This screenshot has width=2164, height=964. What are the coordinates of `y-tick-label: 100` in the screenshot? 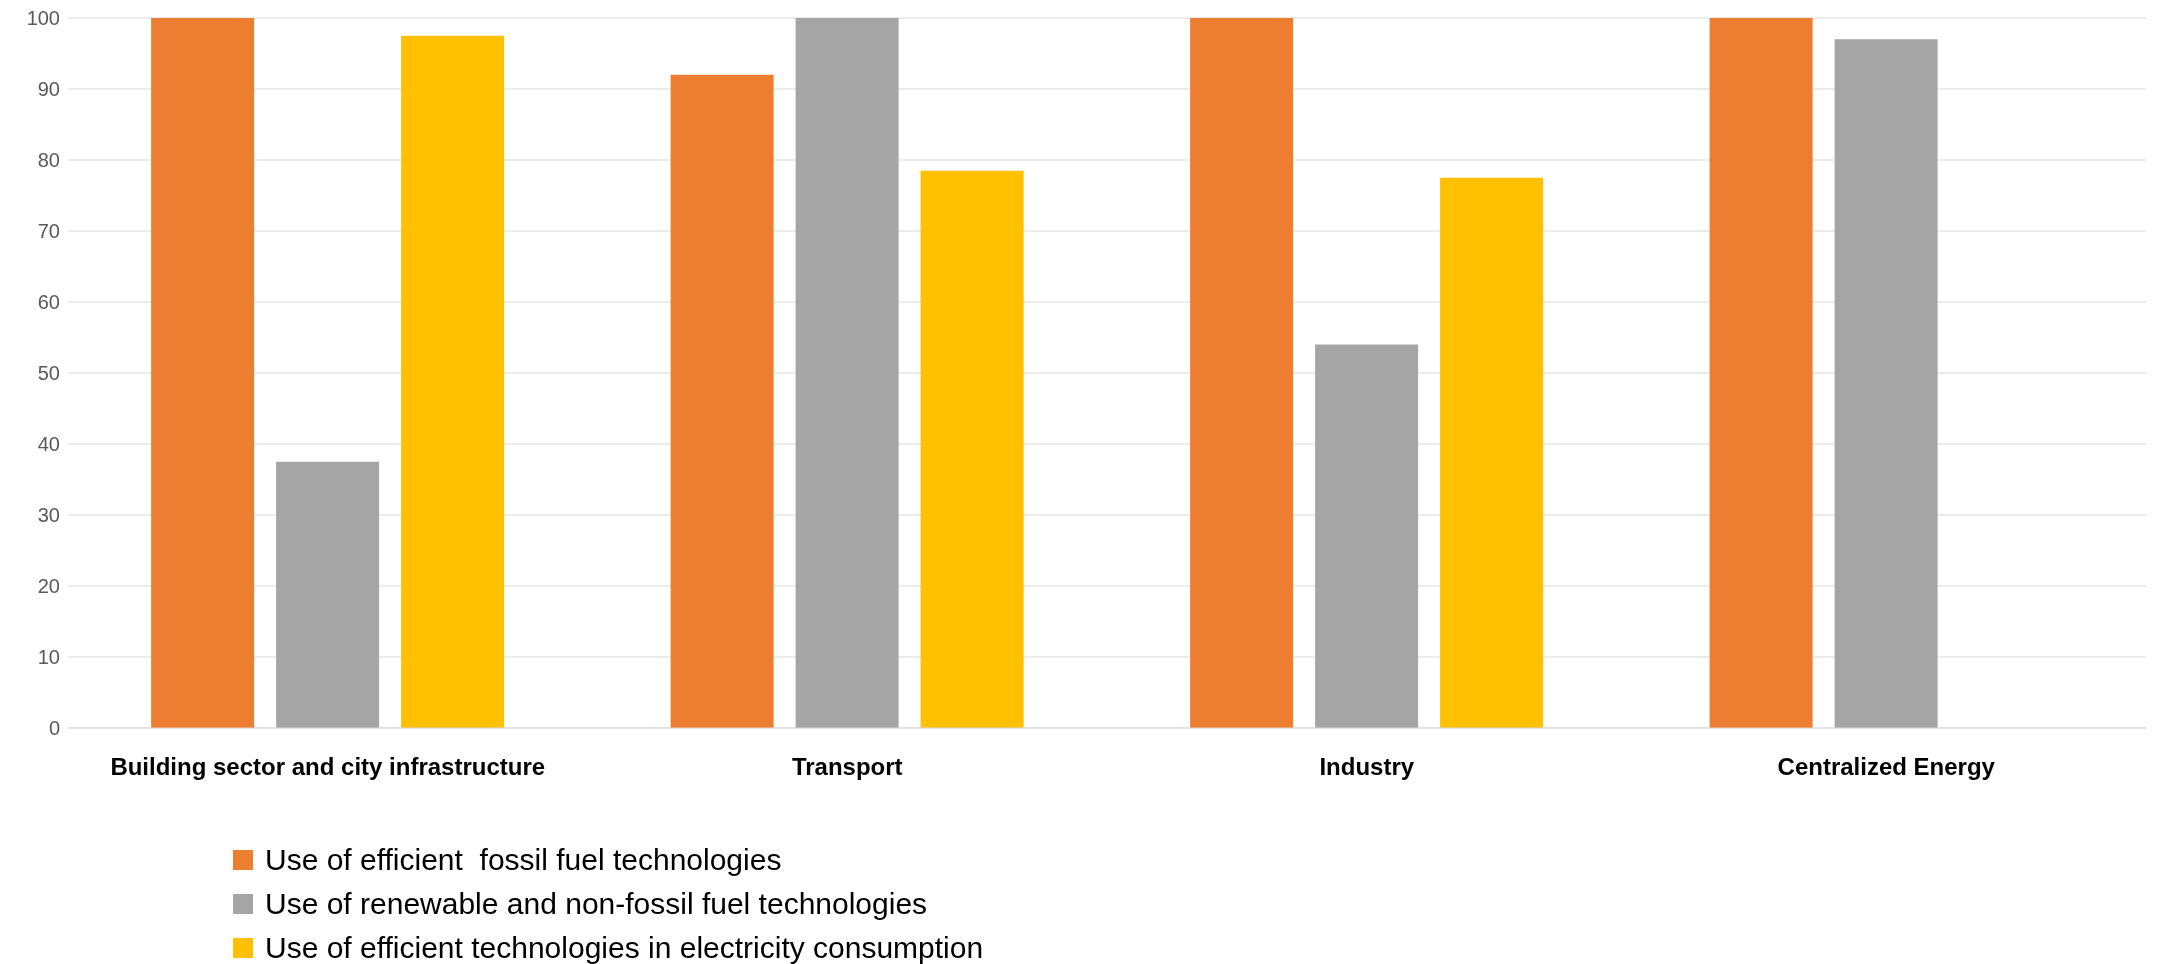 It's located at (43, 18).